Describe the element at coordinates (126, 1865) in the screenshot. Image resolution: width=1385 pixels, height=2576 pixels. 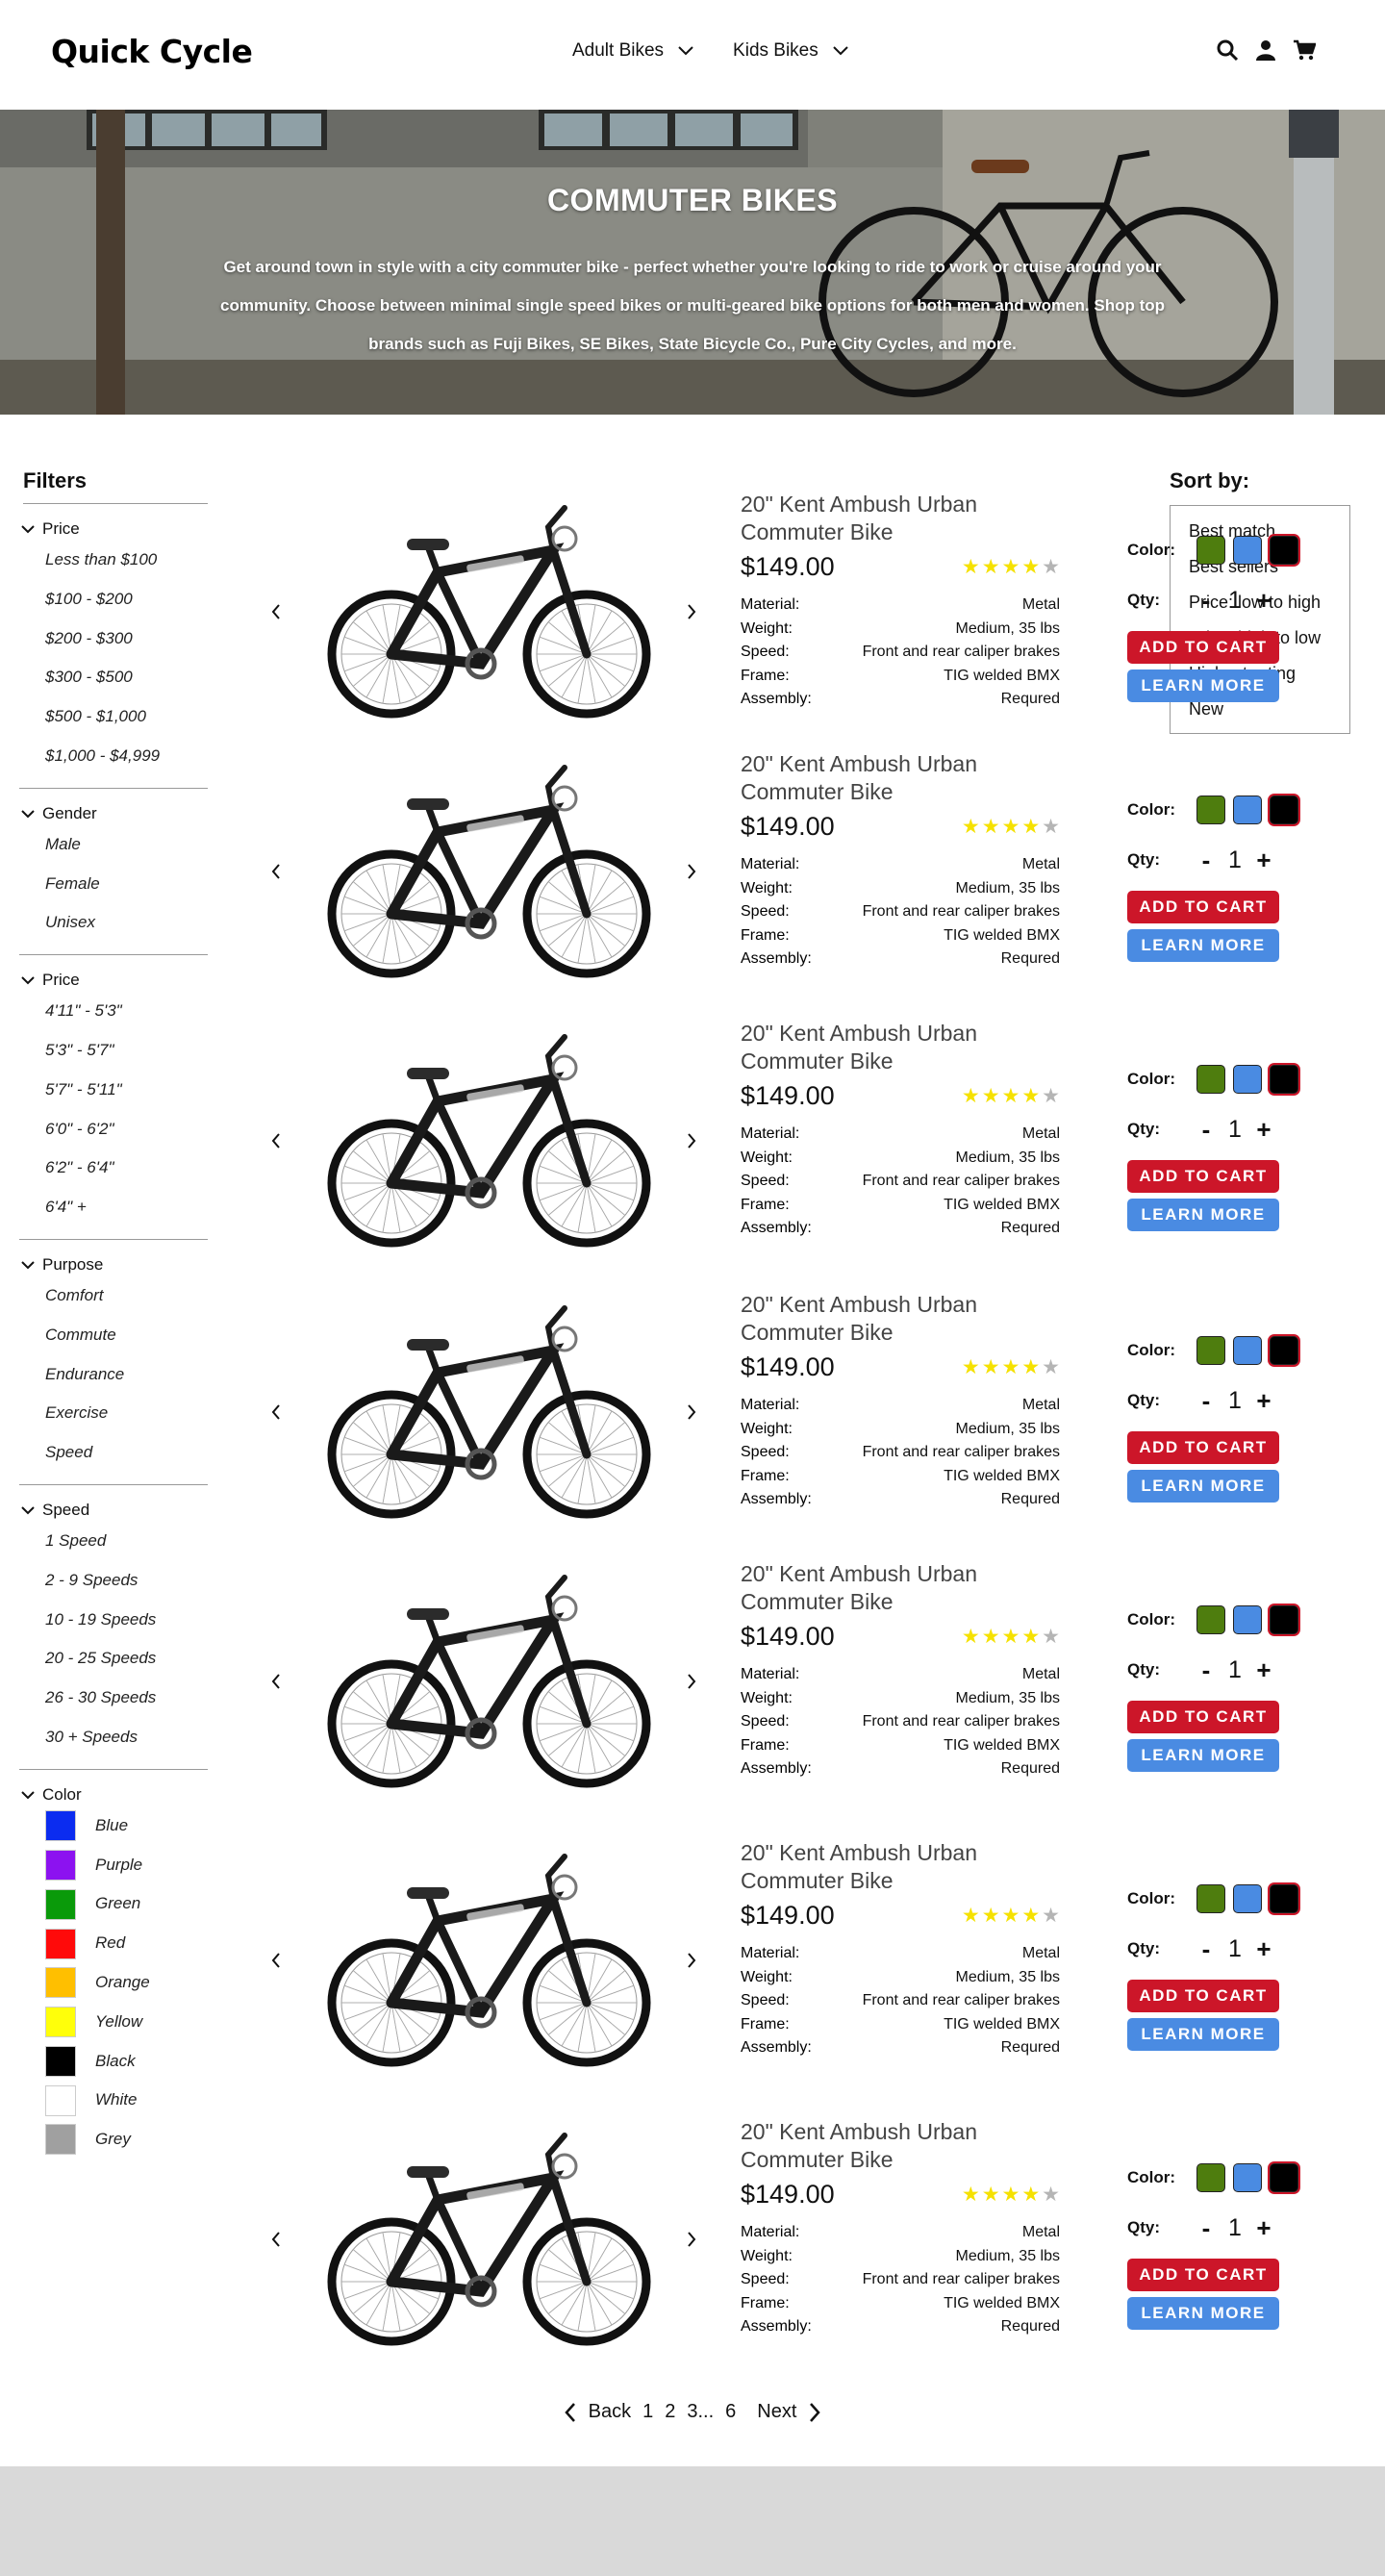
I see `color-filter-option: Purple` at that location.